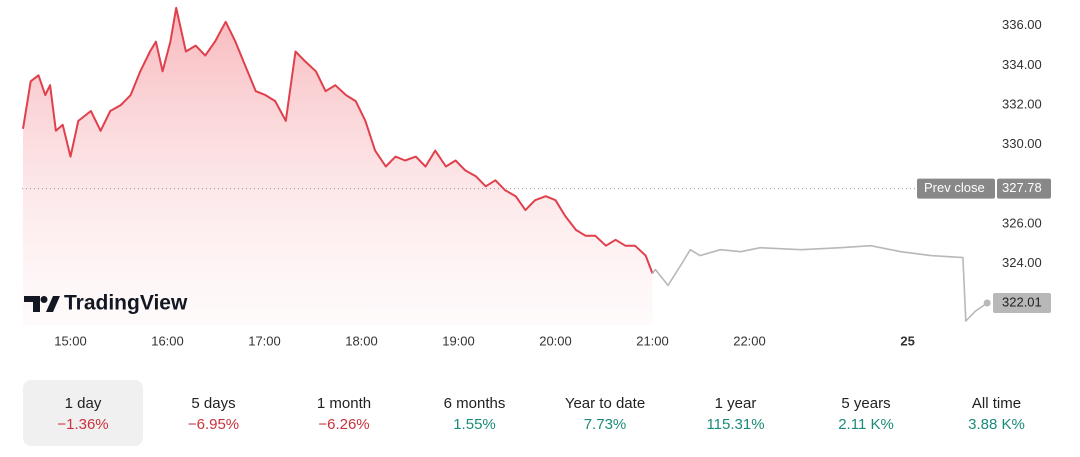 This screenshot has width=1080, height=457. Describe the element at coordinates (213, 403) in the screenshot. I see `tab-label: 5 days` at that location.